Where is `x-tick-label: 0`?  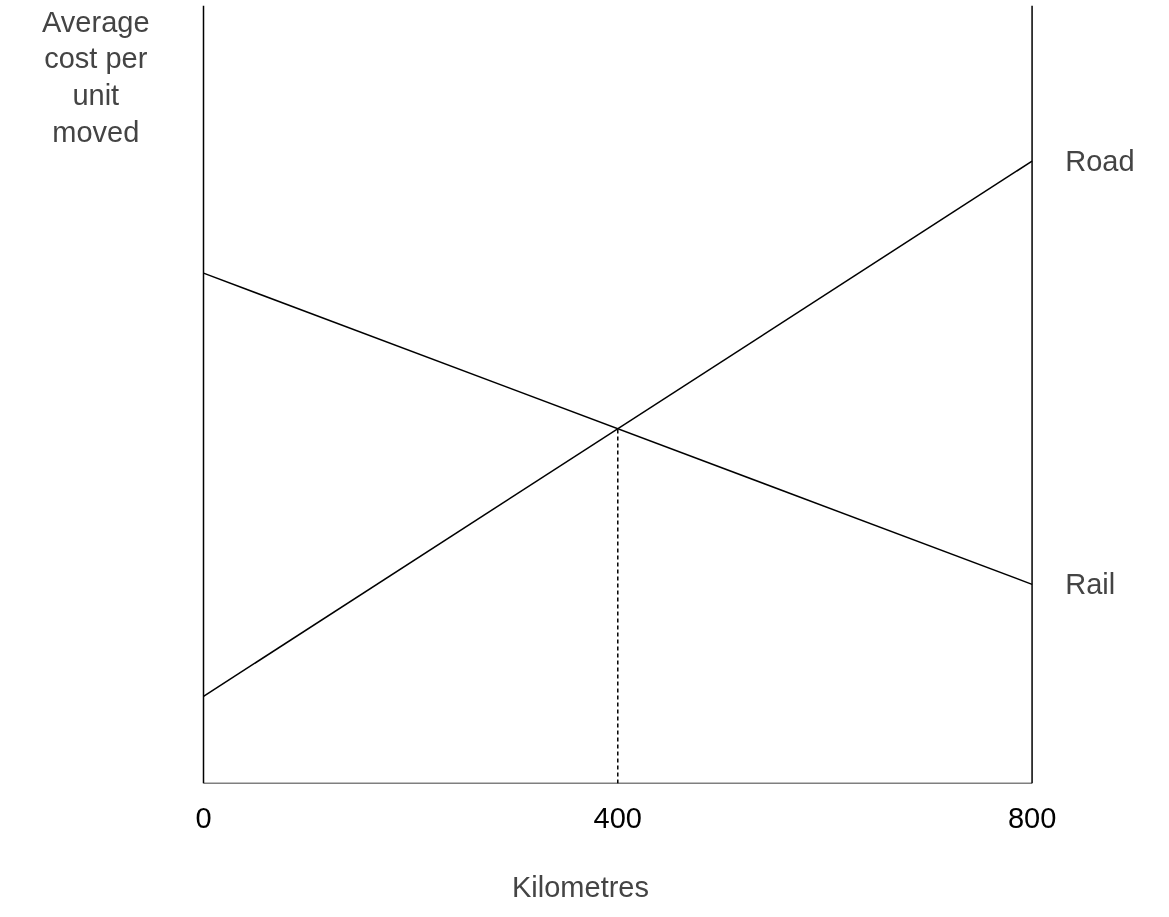
x-tick-label: 0 is located at coordinates (203, 817).